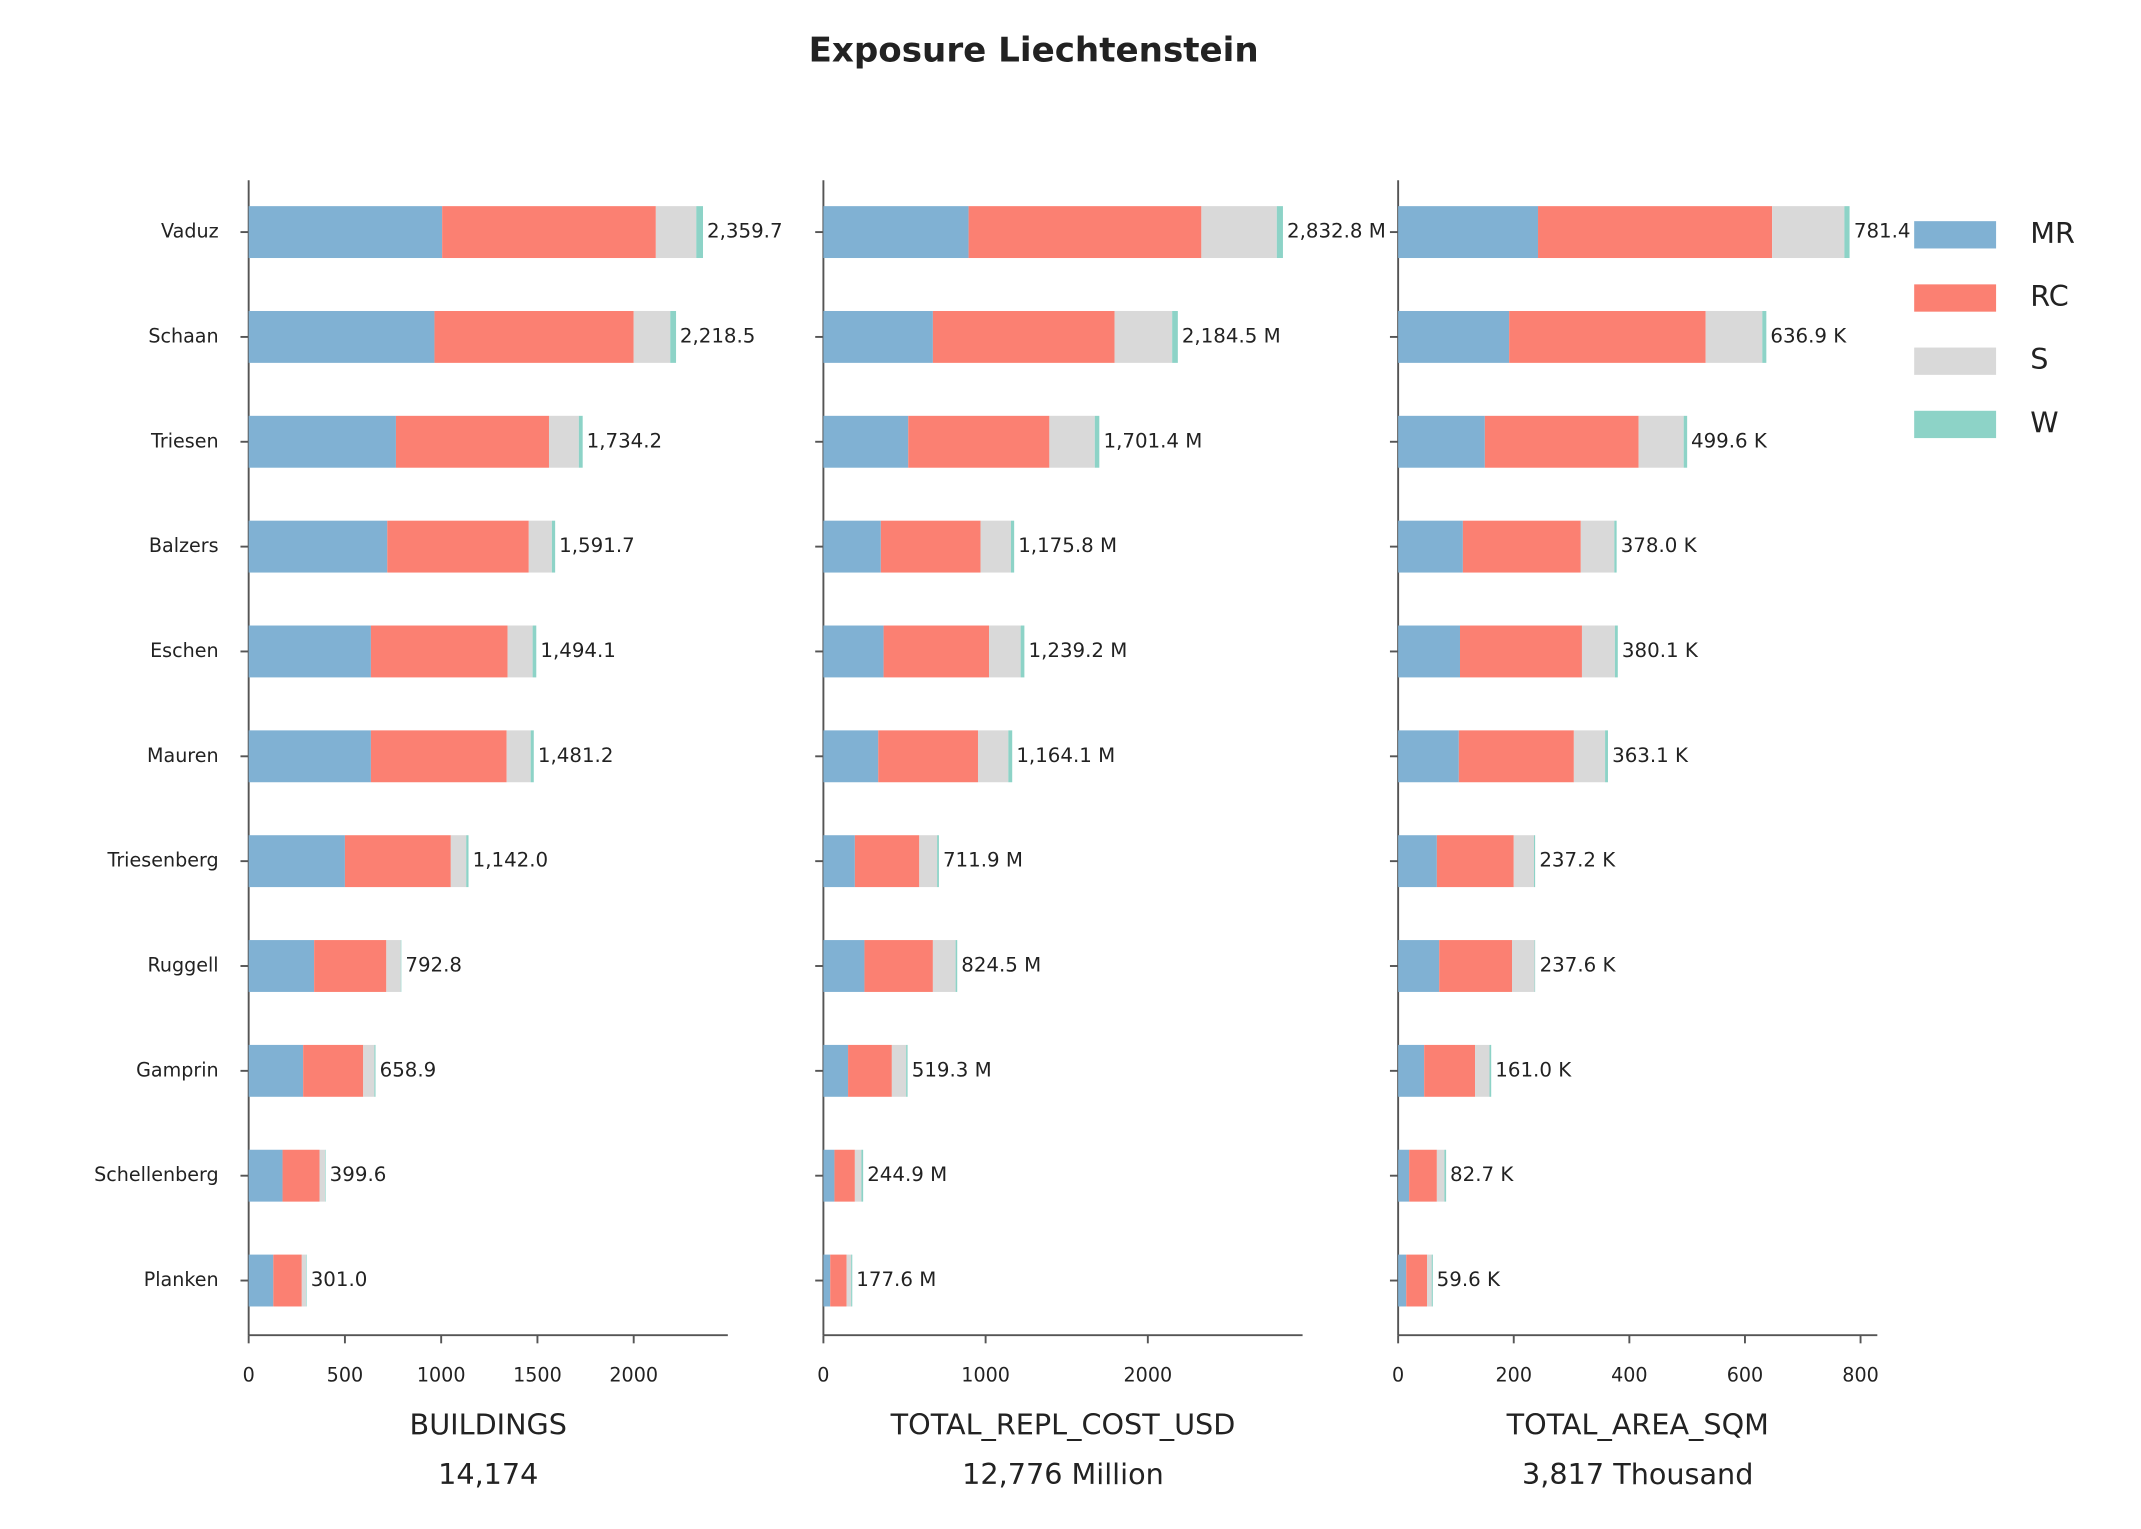 The width and height of the screenshot is (2141, 1529). What do you see at coordinates (1152, 440) in the screenshot?
I see `total-label: 1,701.4 M` at bounding box center [1152, 440].